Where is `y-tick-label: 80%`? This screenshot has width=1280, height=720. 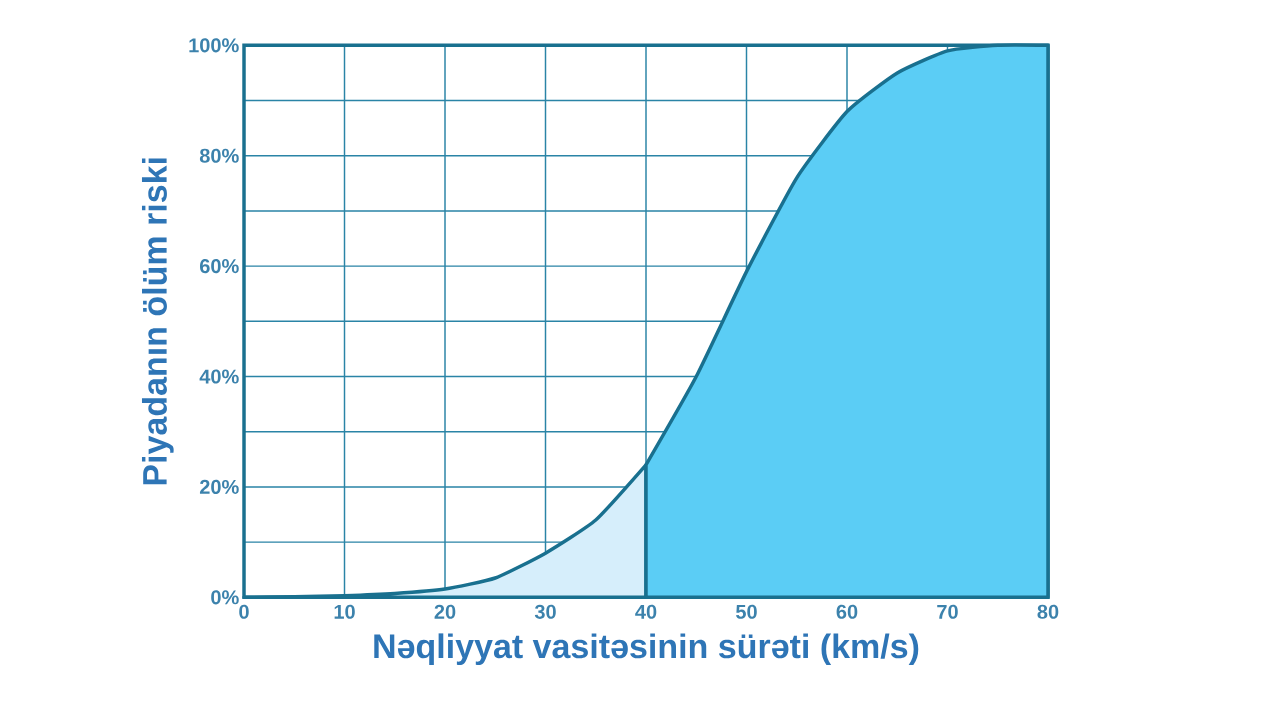
y-tick-label: 80% is located at coordinates (219, 155).